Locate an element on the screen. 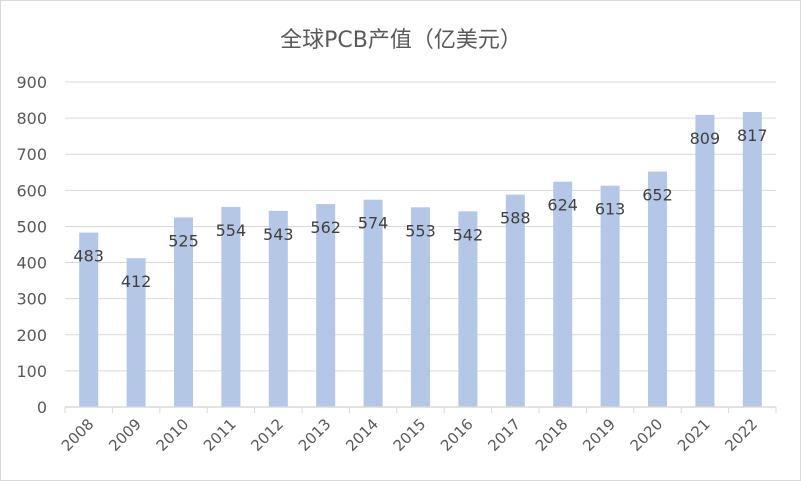 The width and height of the screenshot is (801, 481). x-tick-label: 2019 is located at coordinates (599, 435).